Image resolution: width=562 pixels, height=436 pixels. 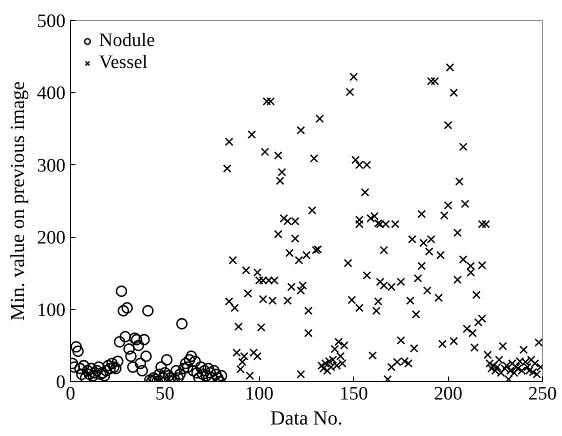 I want to click on x-tick-label: 50, so click(x=164, y=394).